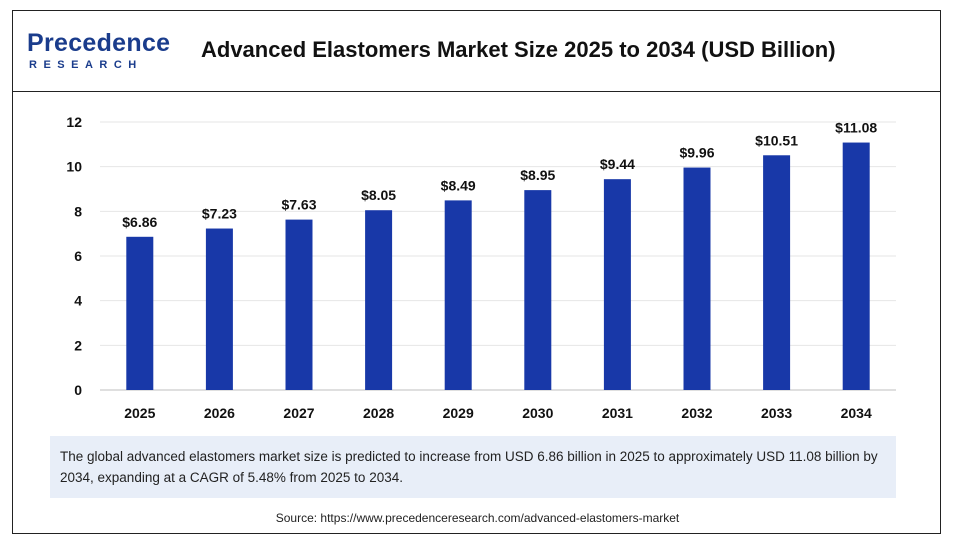 The image size is (955, 544). I want to click on data-label: $8.95, so click(537, 175).